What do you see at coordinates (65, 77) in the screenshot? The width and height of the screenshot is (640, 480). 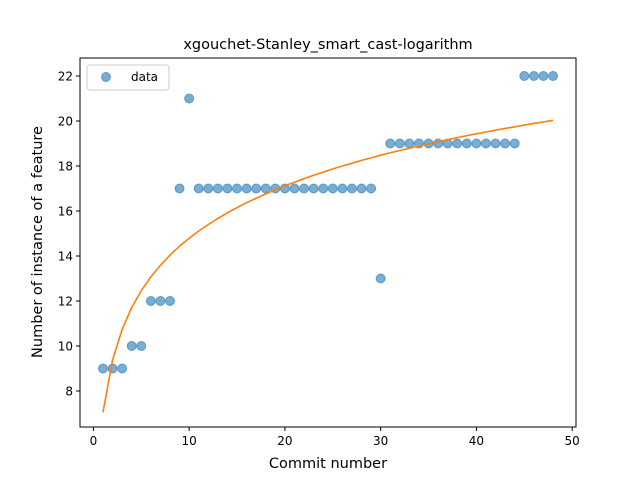 I see `y-tick-label: 22` at bounding box center [65, 77].